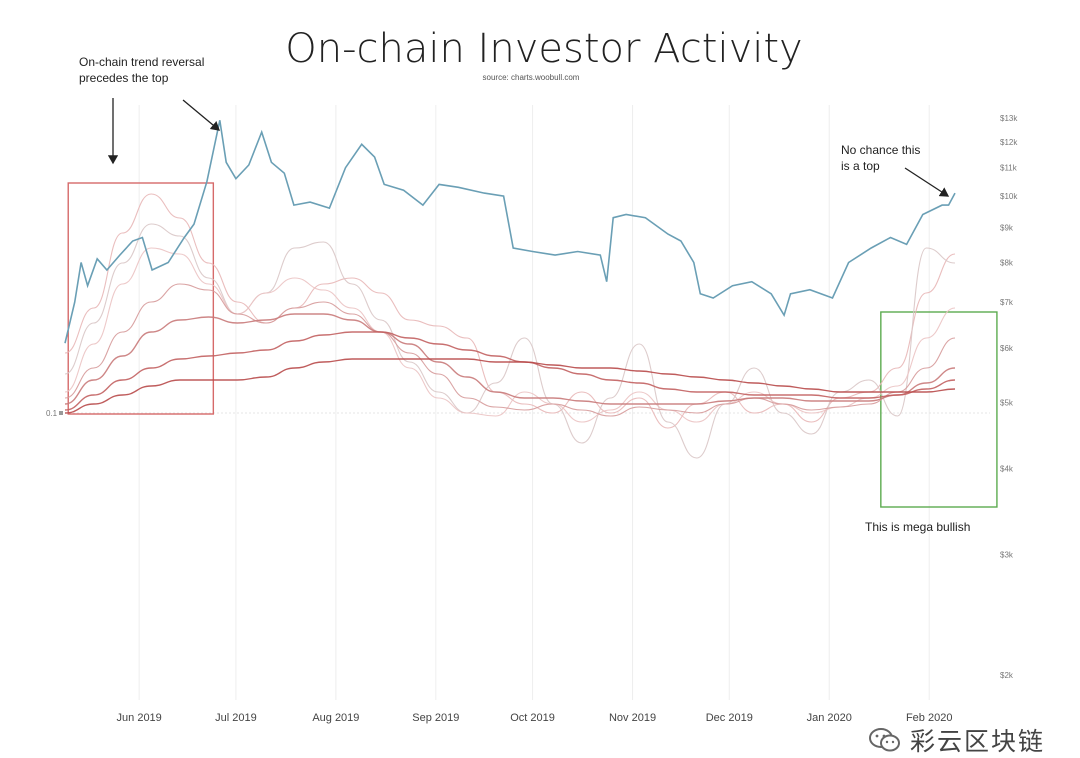 The width and height of the screenshot is (1080, 758). Describe the element at coordinates (1007, 227) in the screenshot. I see `y-tick-label: $9k` at that location.